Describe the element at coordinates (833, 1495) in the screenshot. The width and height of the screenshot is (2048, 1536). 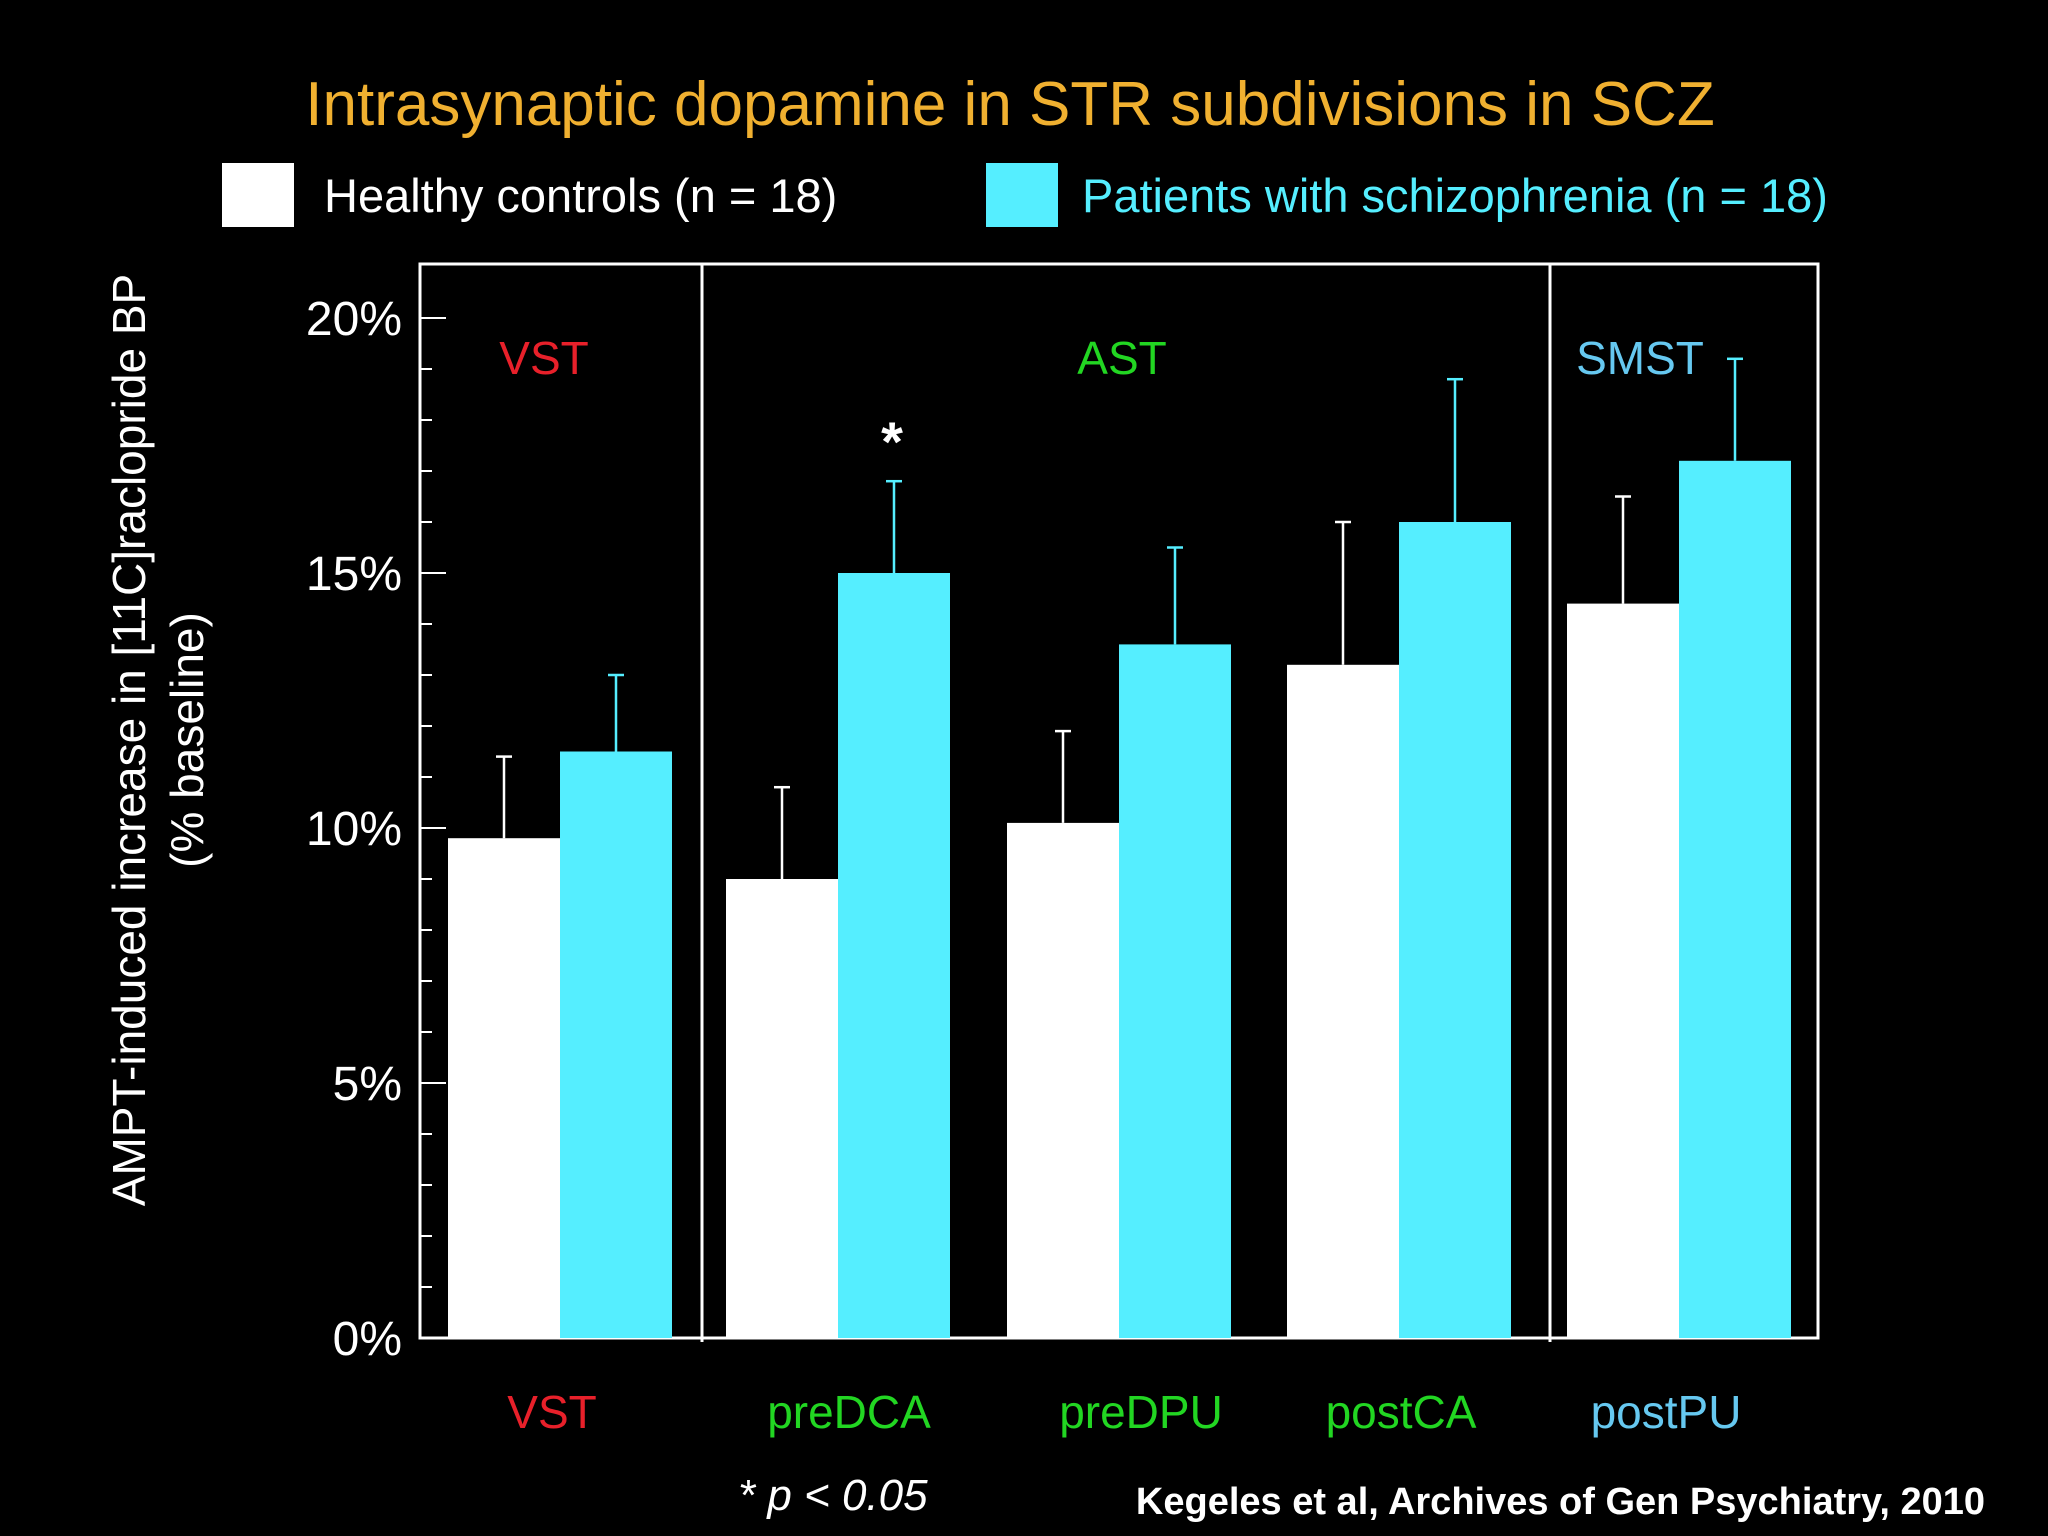
I see `footnote: * p < 0.05` at that location.